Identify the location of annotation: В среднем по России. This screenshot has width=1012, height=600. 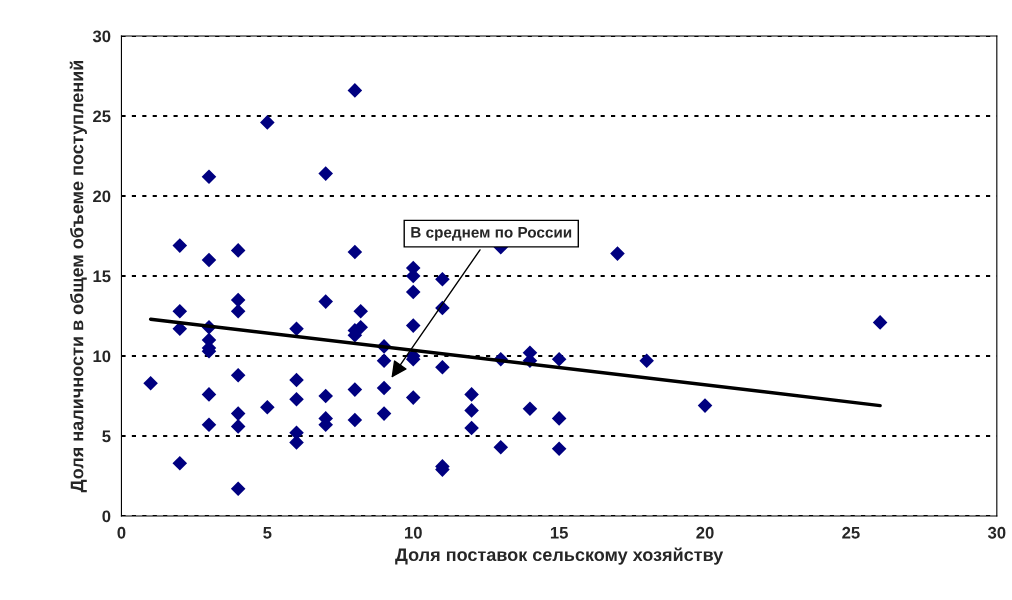
(491, 234).